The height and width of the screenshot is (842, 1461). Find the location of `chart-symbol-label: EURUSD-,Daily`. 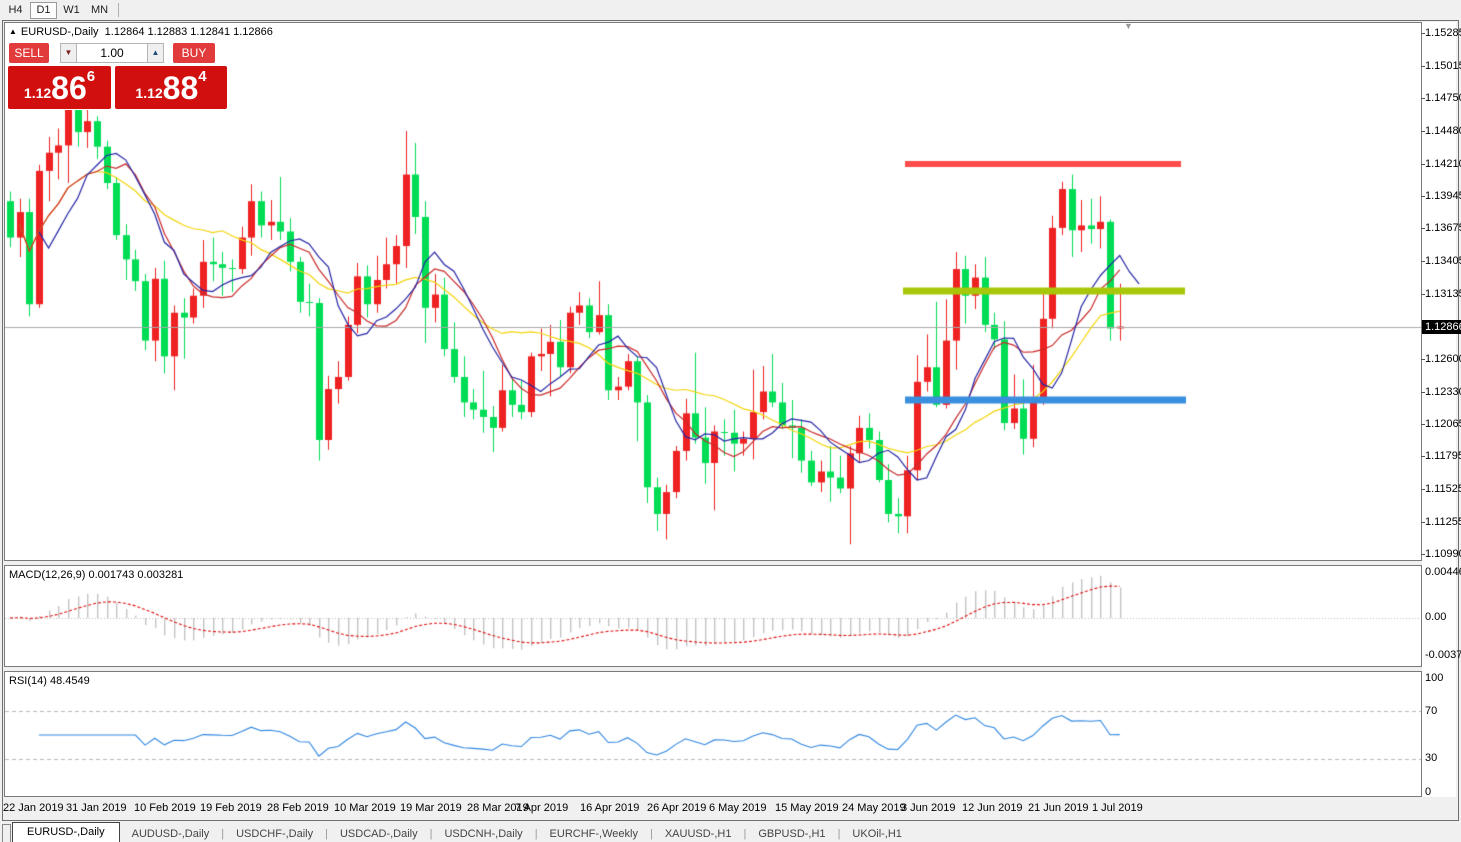

chart-symbol-label: EURUSD-,Daily is located at coordinates (59, 32).